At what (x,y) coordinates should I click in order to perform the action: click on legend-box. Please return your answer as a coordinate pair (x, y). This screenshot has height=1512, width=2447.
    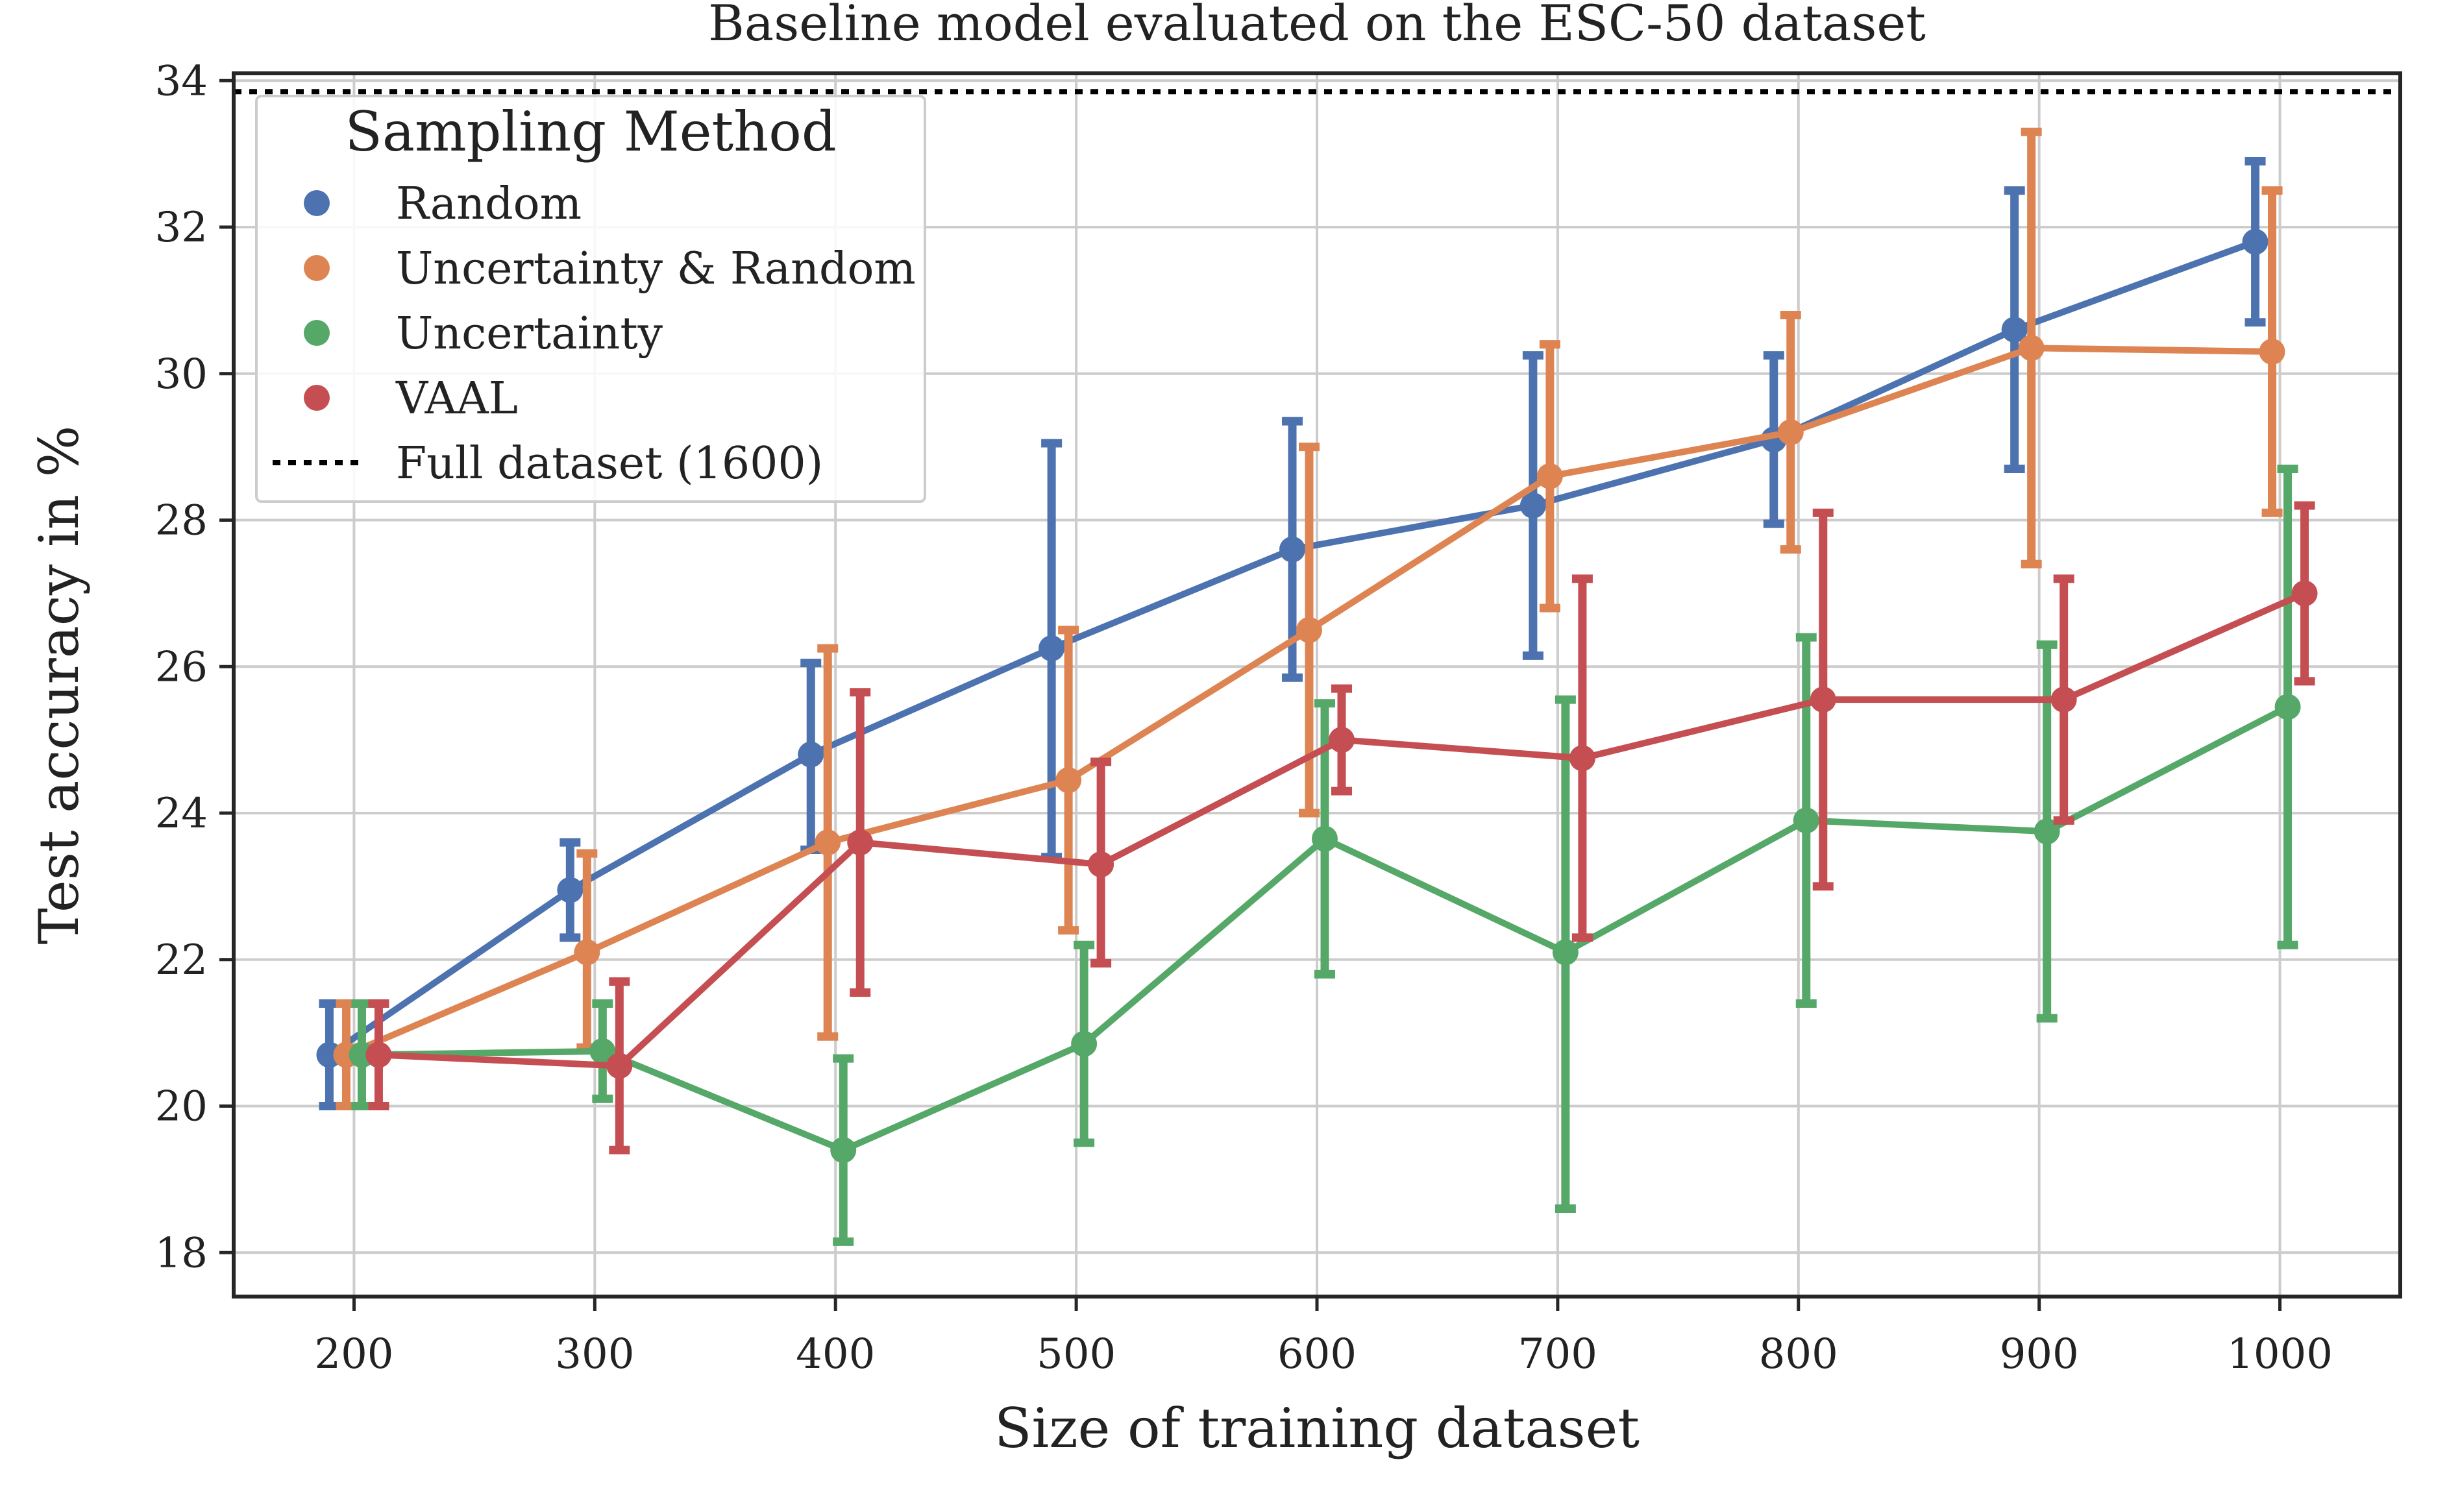
    Looking at the image, I should click on (590, 299).